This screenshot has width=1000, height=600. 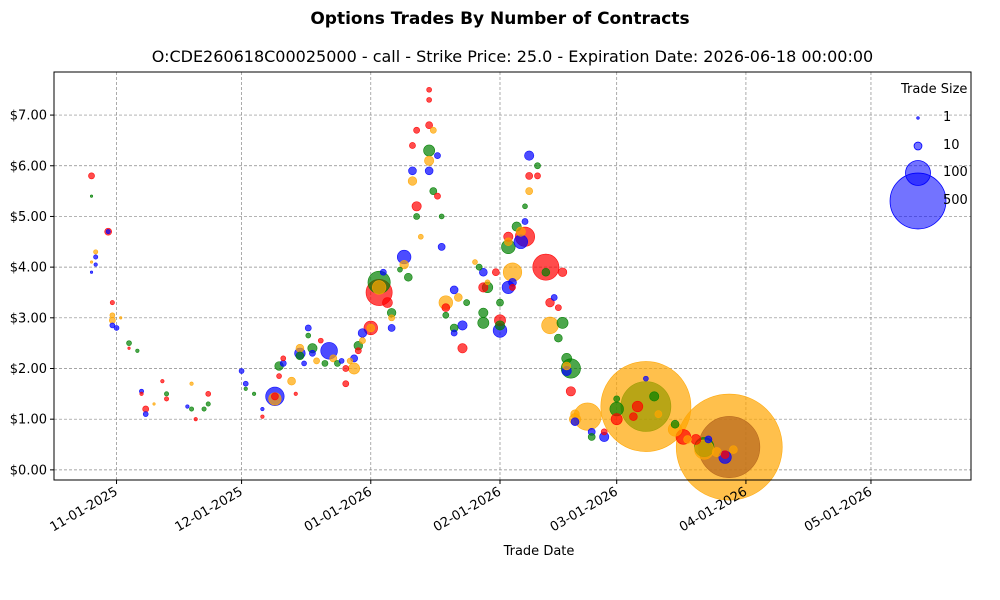 What do you see at coordinates (951, 145) in the screenshot?
I see `legend-label-10: 10` at bounding box center [951, 145].